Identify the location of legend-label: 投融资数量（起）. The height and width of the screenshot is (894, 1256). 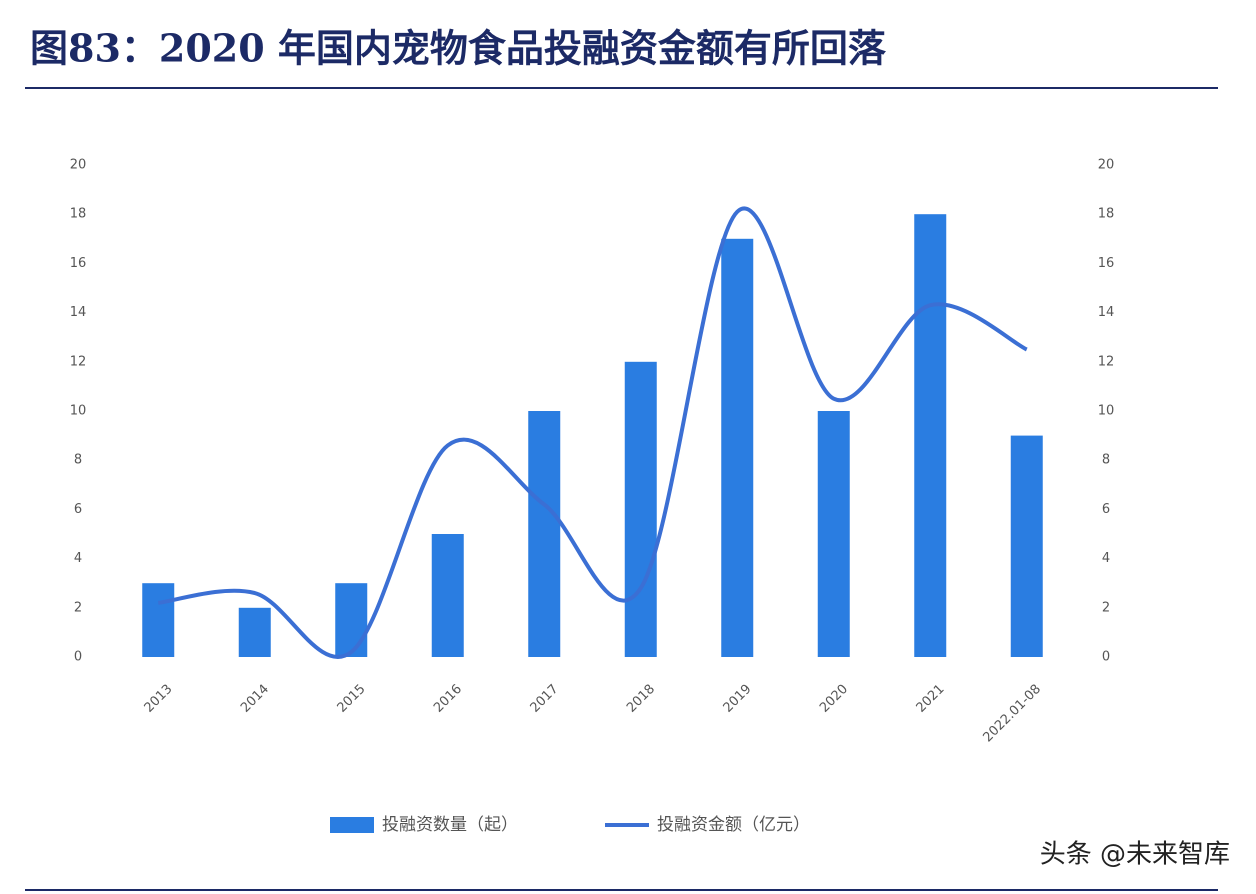
(450, 825).